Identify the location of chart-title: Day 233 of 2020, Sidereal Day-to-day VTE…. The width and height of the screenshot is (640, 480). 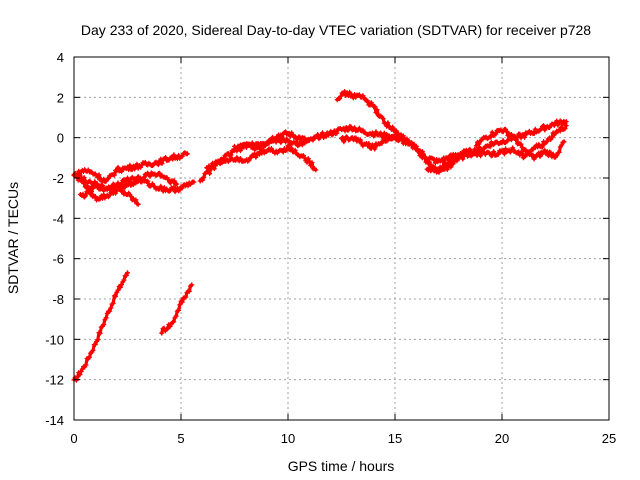
(336, 30).